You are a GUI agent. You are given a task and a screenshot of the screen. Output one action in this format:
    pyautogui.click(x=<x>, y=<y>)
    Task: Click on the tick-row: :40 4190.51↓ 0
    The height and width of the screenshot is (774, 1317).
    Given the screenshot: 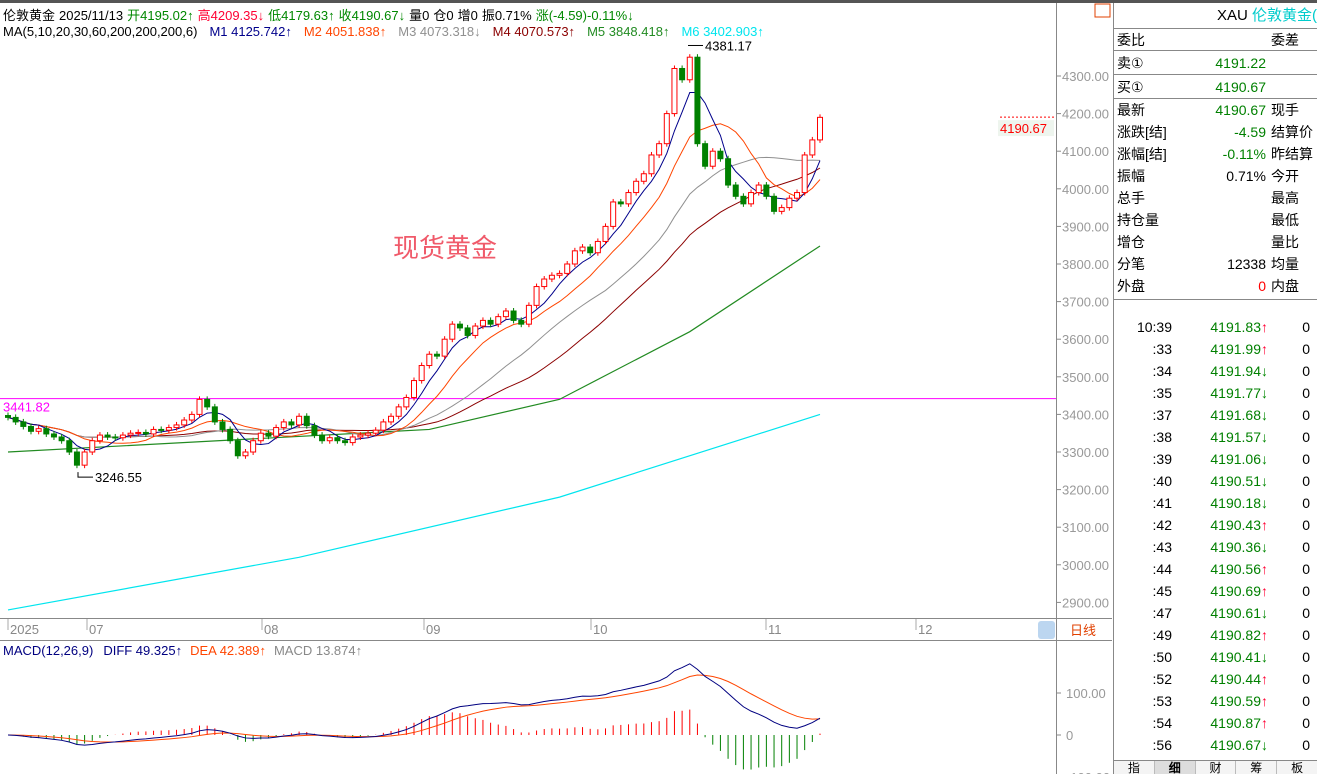 What is the action you would take?
    pyautogui.click(x=1215, y=481)
    